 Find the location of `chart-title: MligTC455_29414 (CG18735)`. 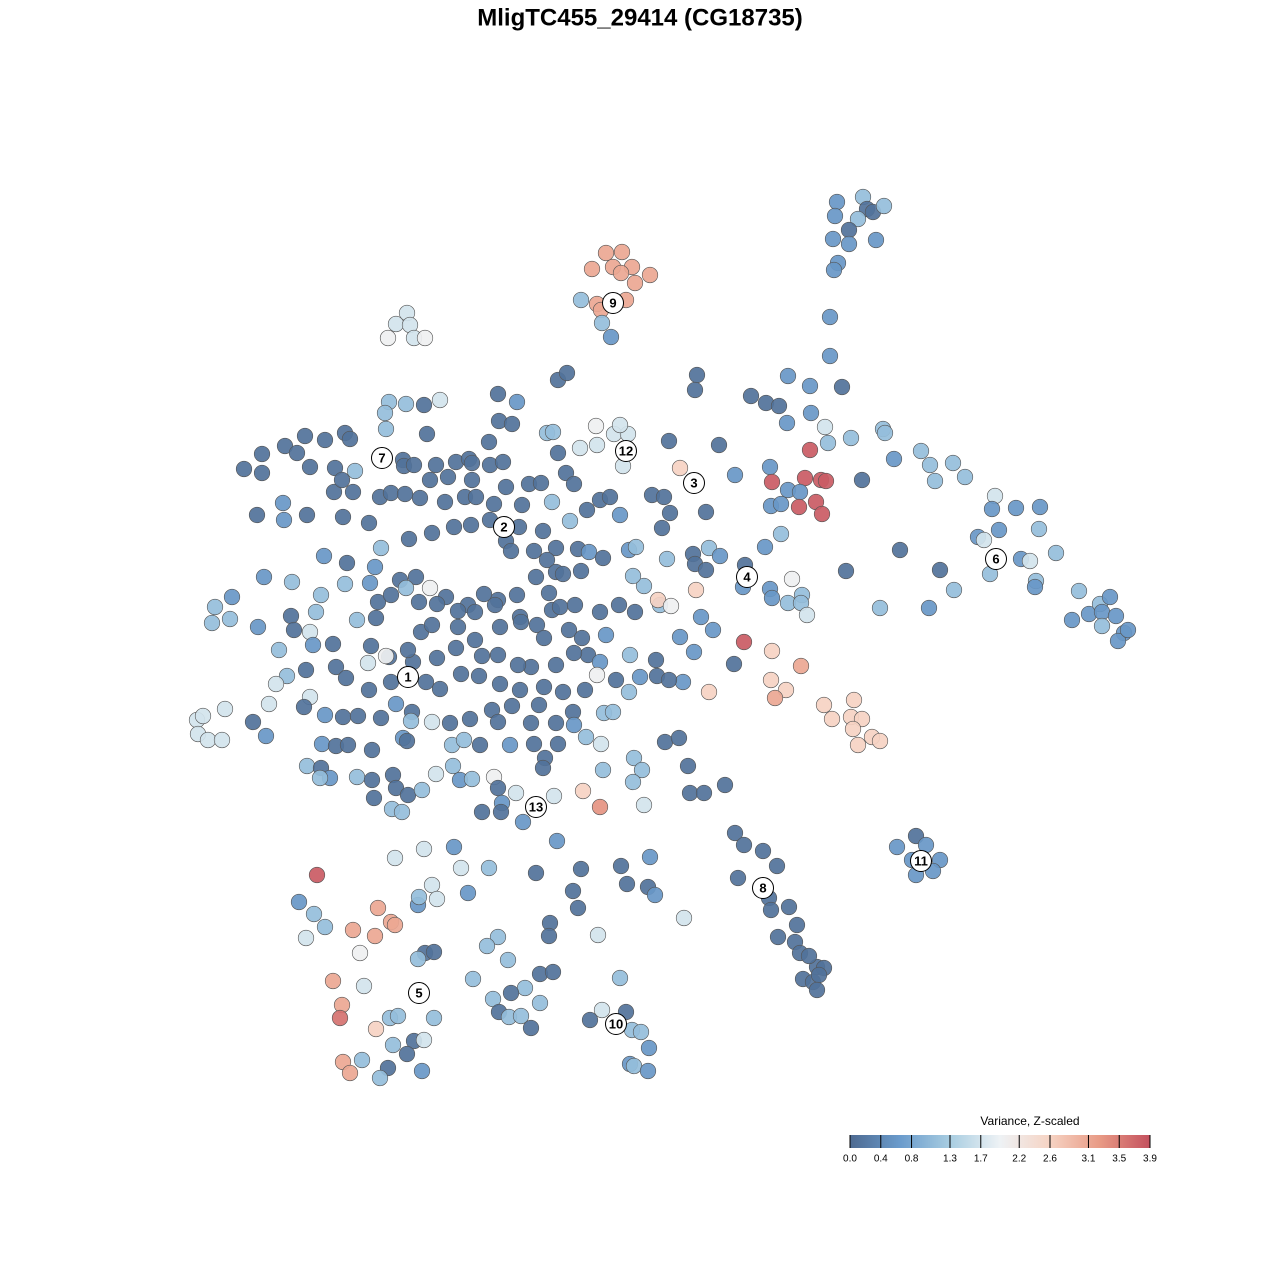

chart-title: MligTC455_29414 (CG18735) is located at coordinates (640, 17).